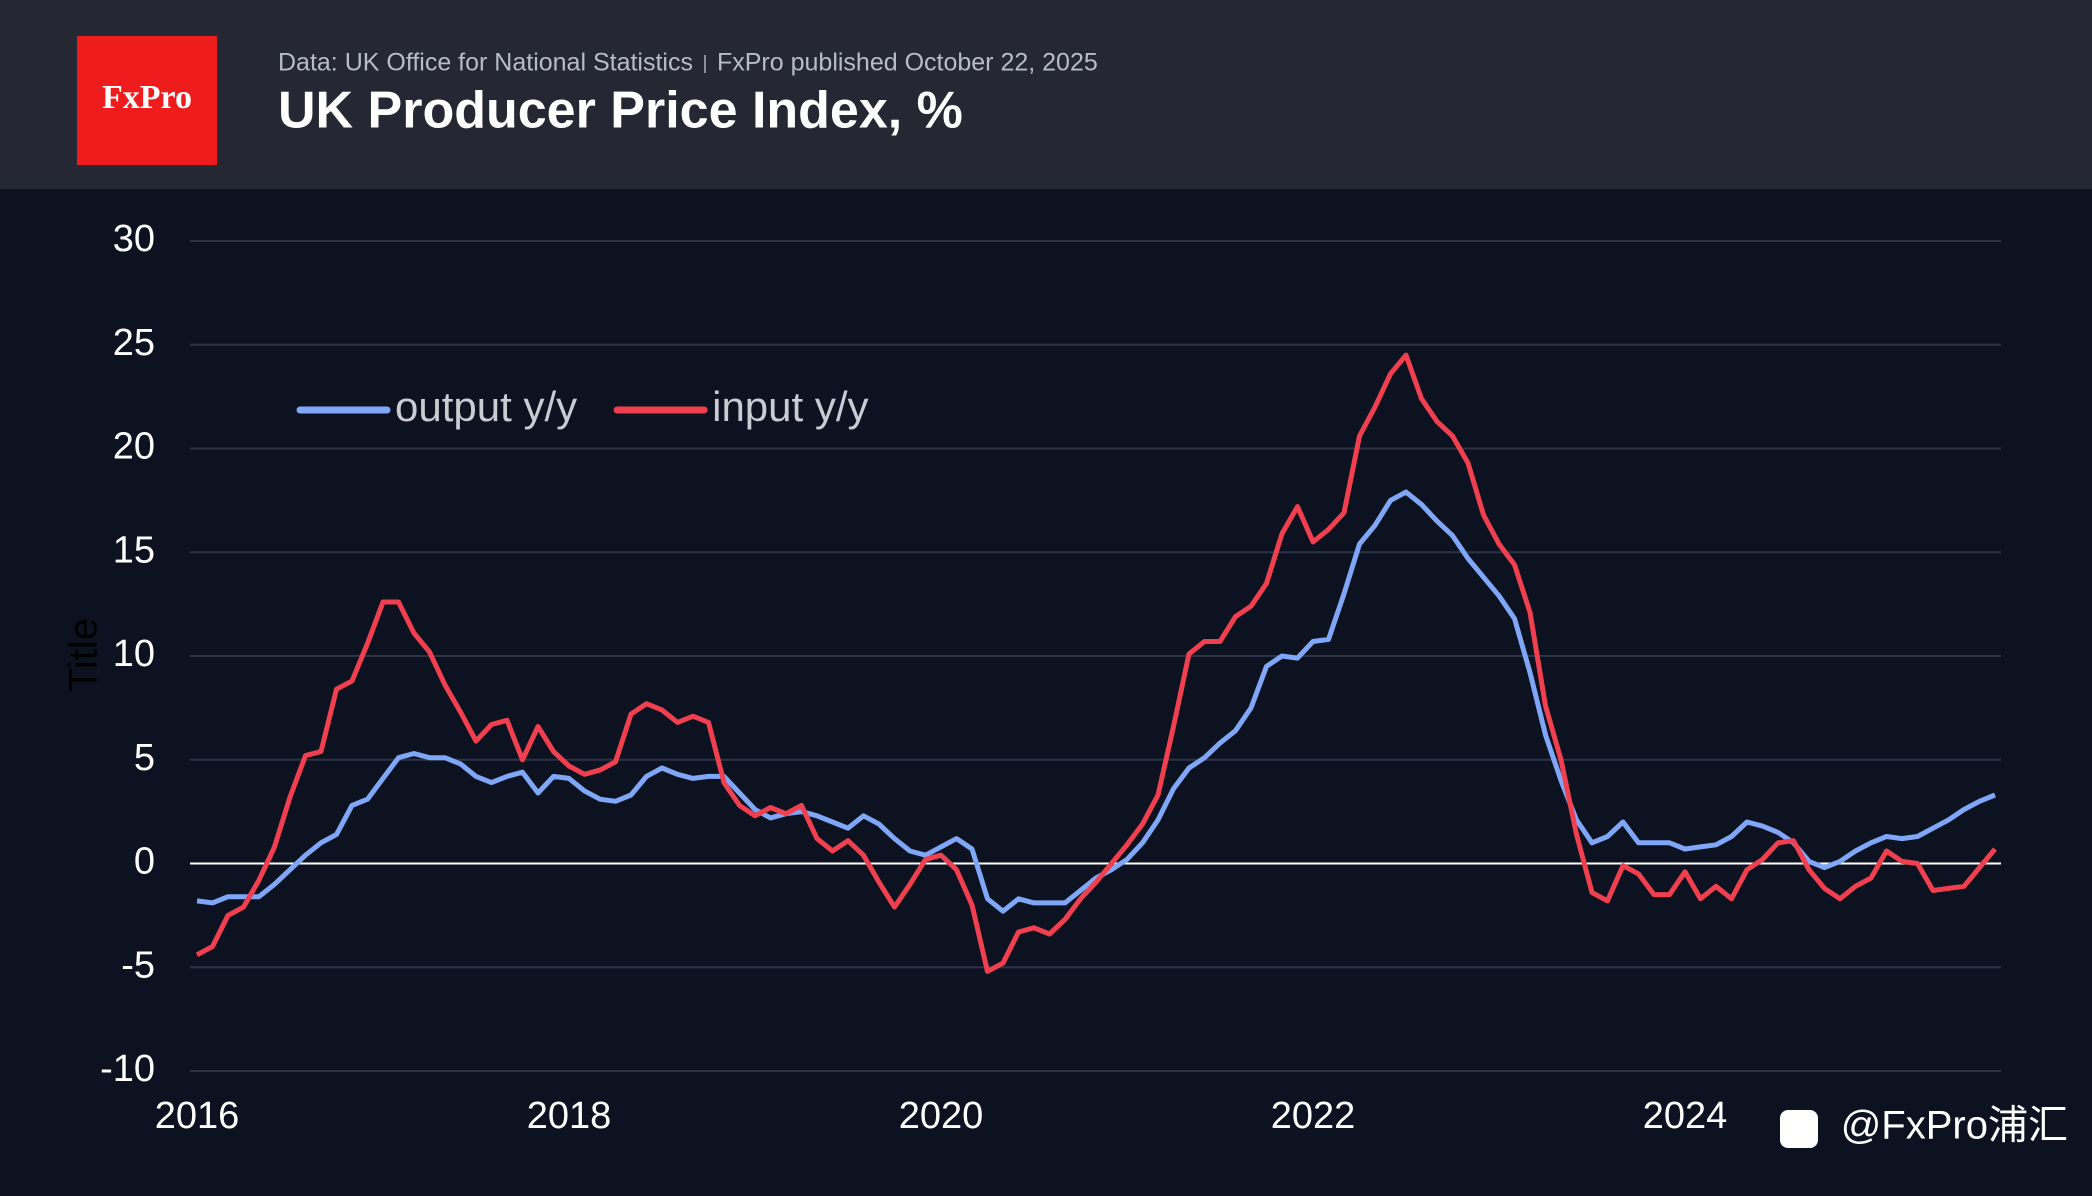 The width and height of the screenshot is (2092, 1196). I want to click on logo-text: FxPro, so click(147, 97).